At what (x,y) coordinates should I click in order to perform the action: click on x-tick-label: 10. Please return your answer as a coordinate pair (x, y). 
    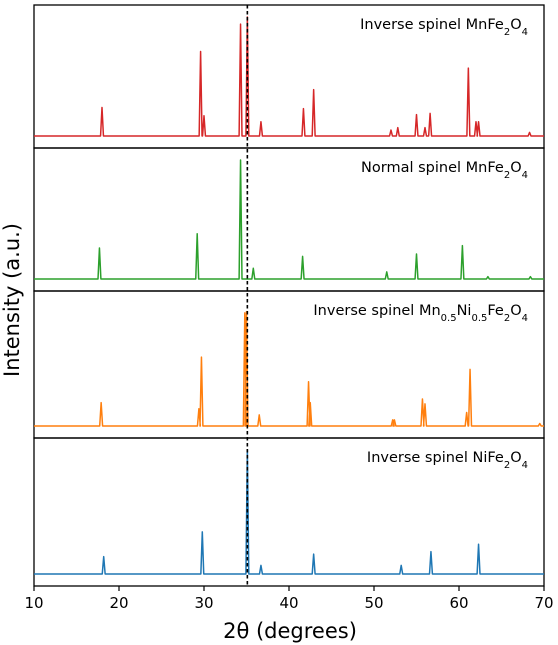
    Looking at the image, I should click on (33, 603).